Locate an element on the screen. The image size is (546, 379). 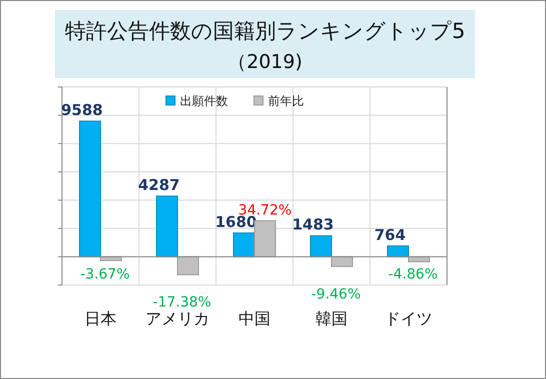
x-tick-label: ドイツ is located at coordinates (408, 318).